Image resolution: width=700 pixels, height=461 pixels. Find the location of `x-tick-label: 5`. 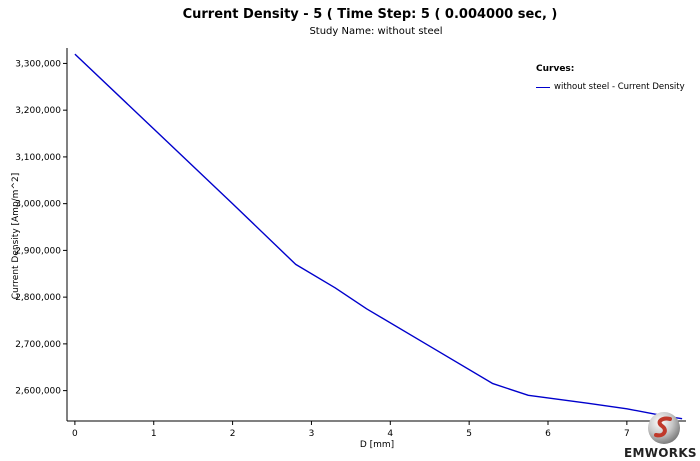

x-tick-label: 5 is located at coordinates (469, 434).